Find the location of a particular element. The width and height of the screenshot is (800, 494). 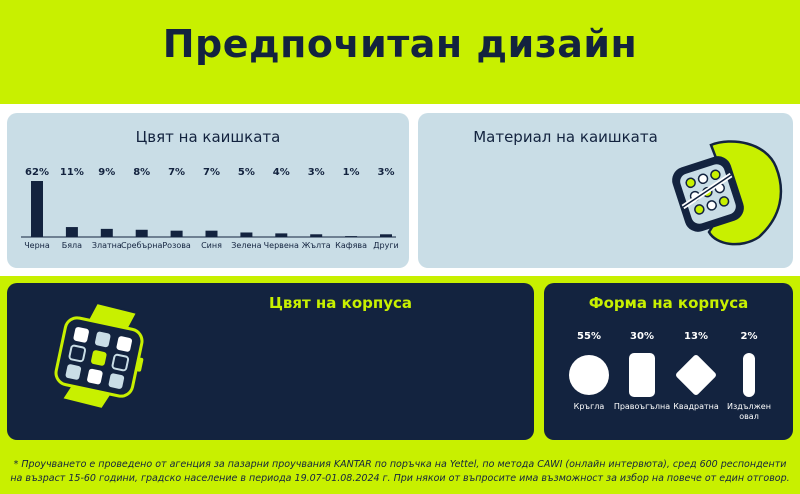

watch-strap-icon is located at coordinates (727, 193).